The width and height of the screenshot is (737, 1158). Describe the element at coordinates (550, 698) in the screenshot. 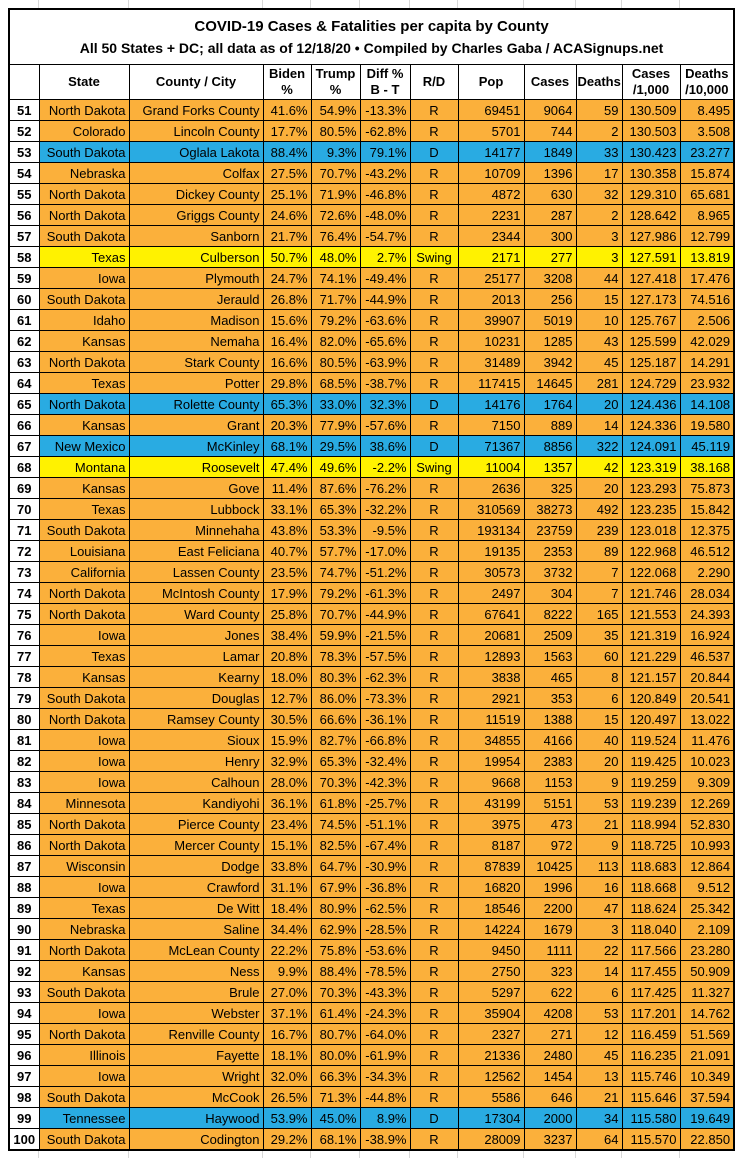

I see `cell-cases: 353` at that location.